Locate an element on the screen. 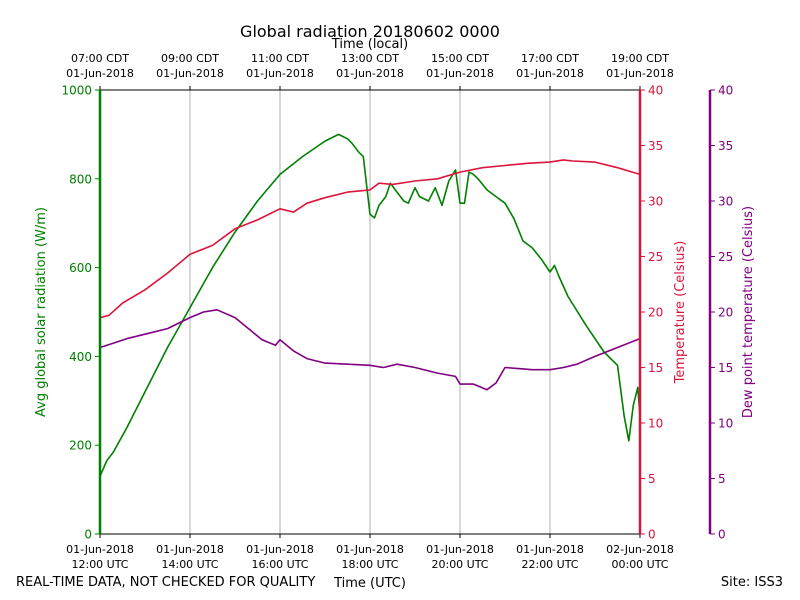 The height and width of the screenshot is (600, 800). top-tick-label-time: 17:00 CDT is located at coordinates (550, 58).